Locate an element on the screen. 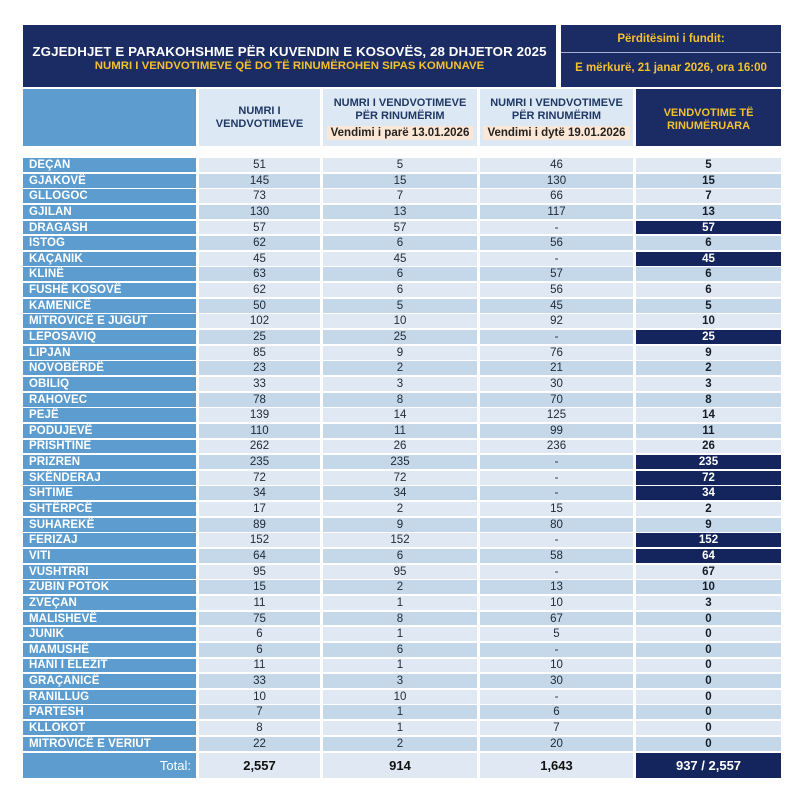 The width and height of the screenshot is (802, 807). total-row: Total: 2,557 914 1,643 937 / 2,557 is located at coordinates (402, 765).